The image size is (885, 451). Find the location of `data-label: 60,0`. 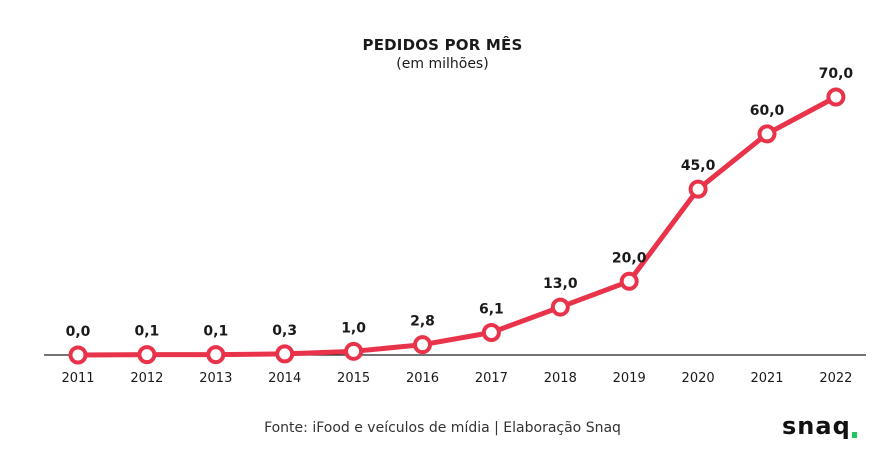

data-label: 60,0 is located at coordinates (767, 111).